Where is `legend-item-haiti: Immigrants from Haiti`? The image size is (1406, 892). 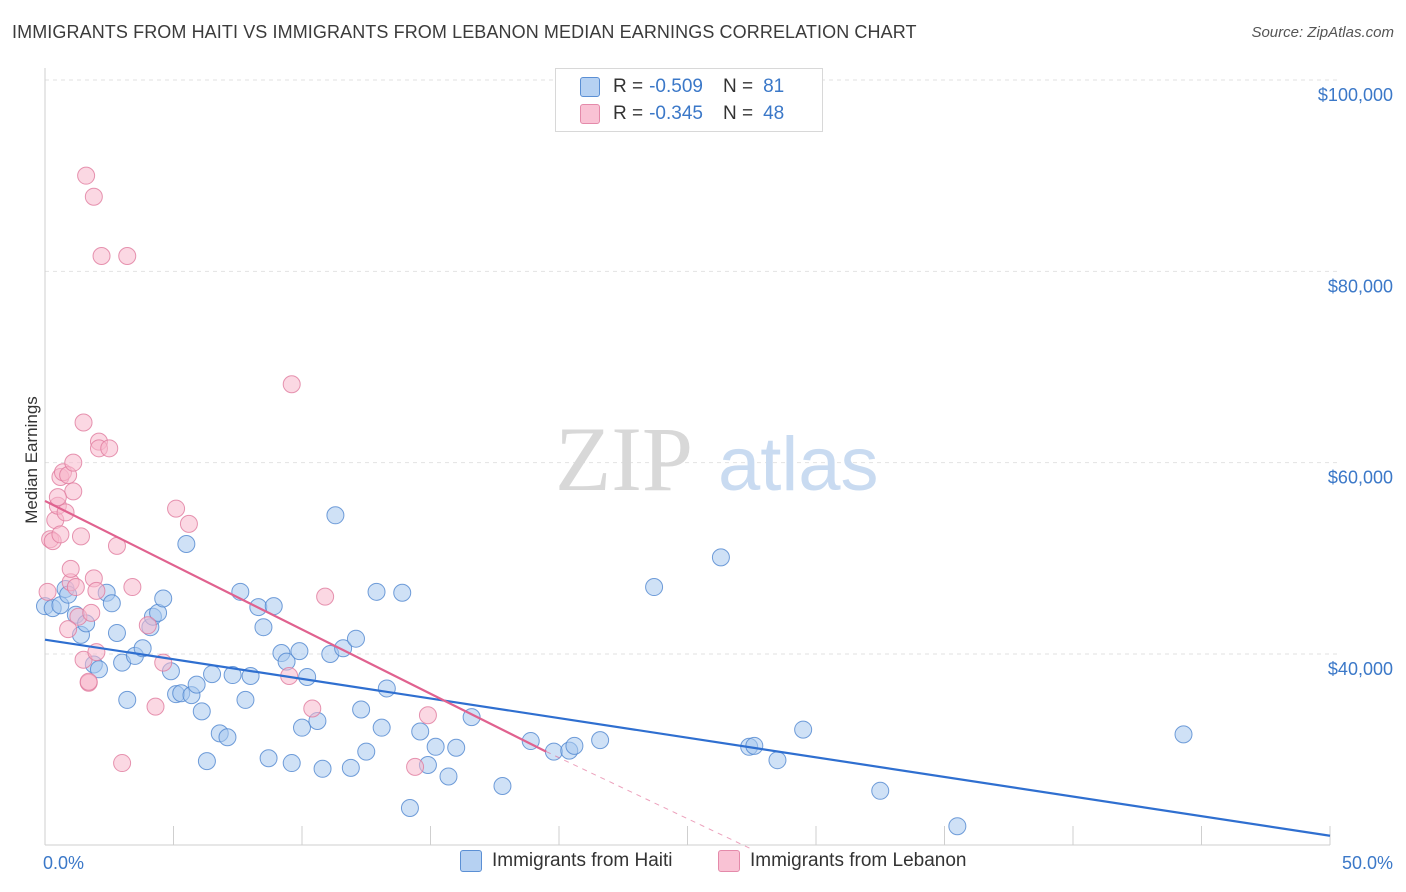
legend-item-haiti: Immigrants from Haiti is located at coordinates (566, 861).